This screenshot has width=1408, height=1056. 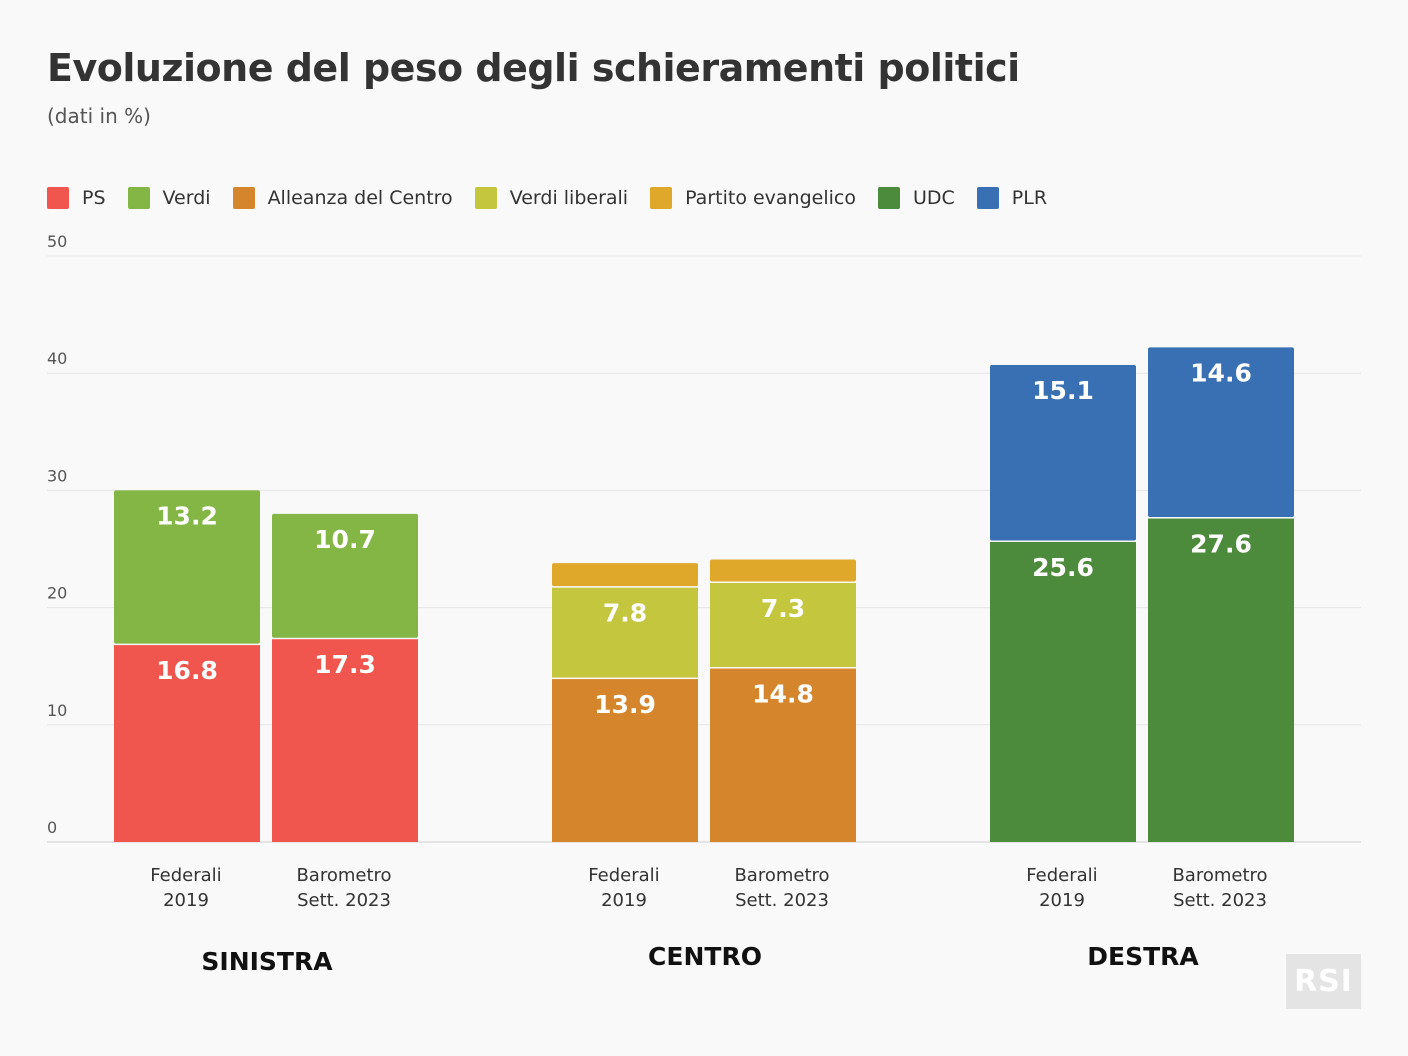 I want to click on group-label: SINISTRA, so click(x=267, y=961).